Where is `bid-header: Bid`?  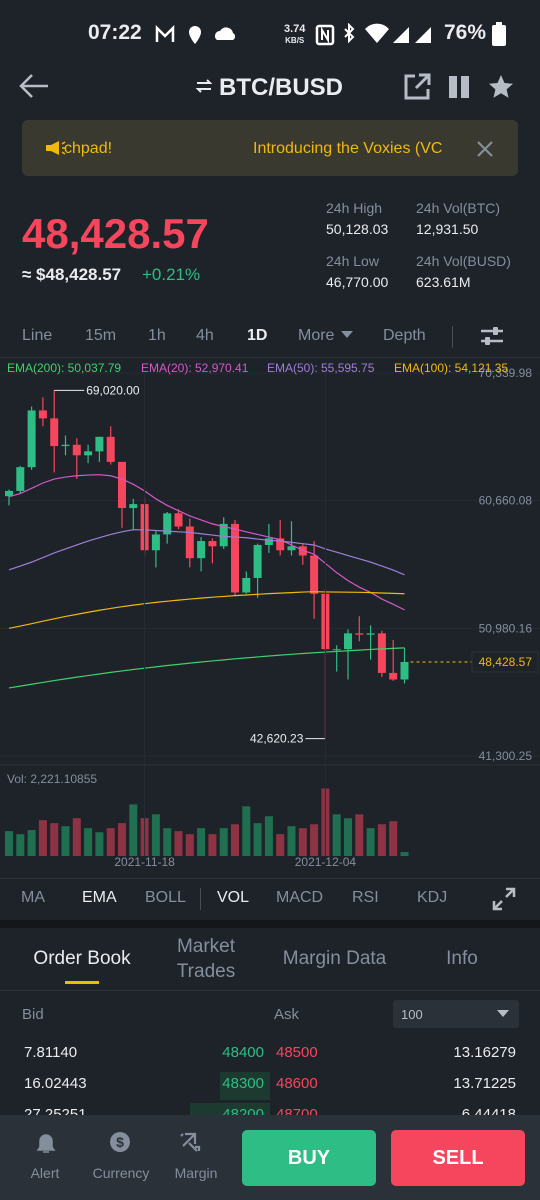 bid-header: Bid is located at coordinates (33, 1014).